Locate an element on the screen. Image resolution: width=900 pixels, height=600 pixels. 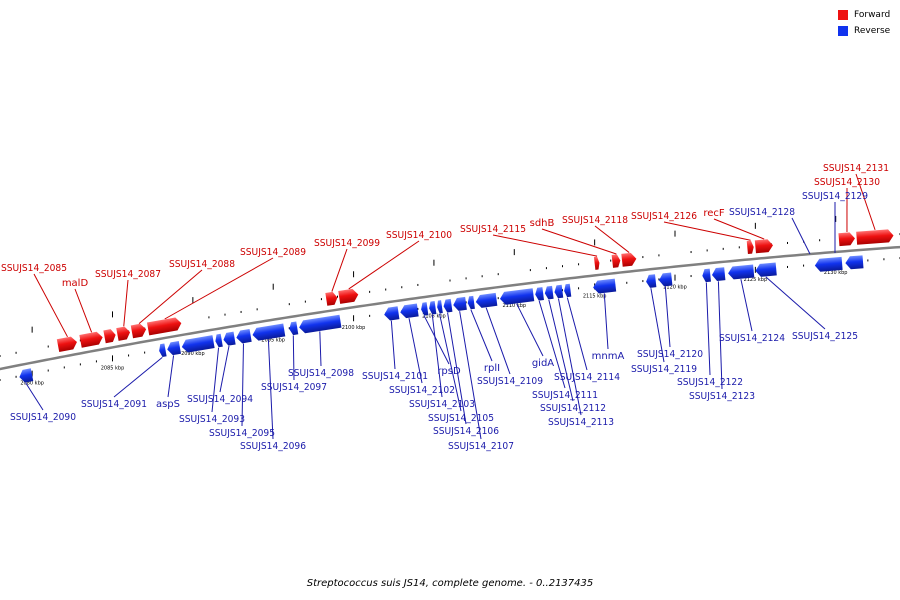
reverse-gene-label: SSUJS14_2125 is located at coordinates (825, 336).